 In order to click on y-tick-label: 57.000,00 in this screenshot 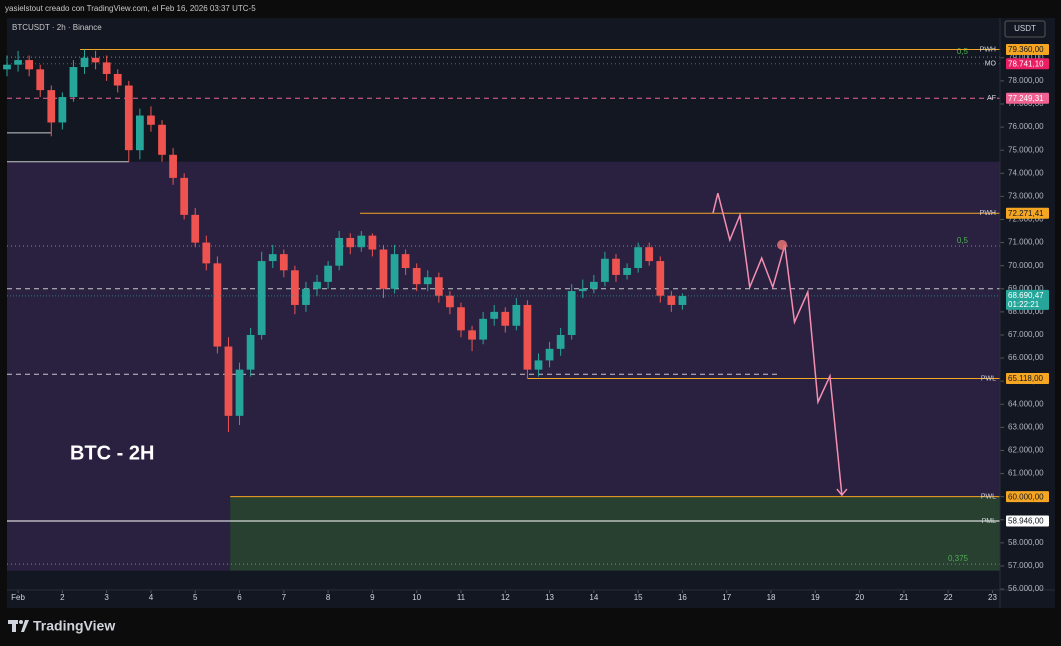, I will do `click(1026, 565)`.